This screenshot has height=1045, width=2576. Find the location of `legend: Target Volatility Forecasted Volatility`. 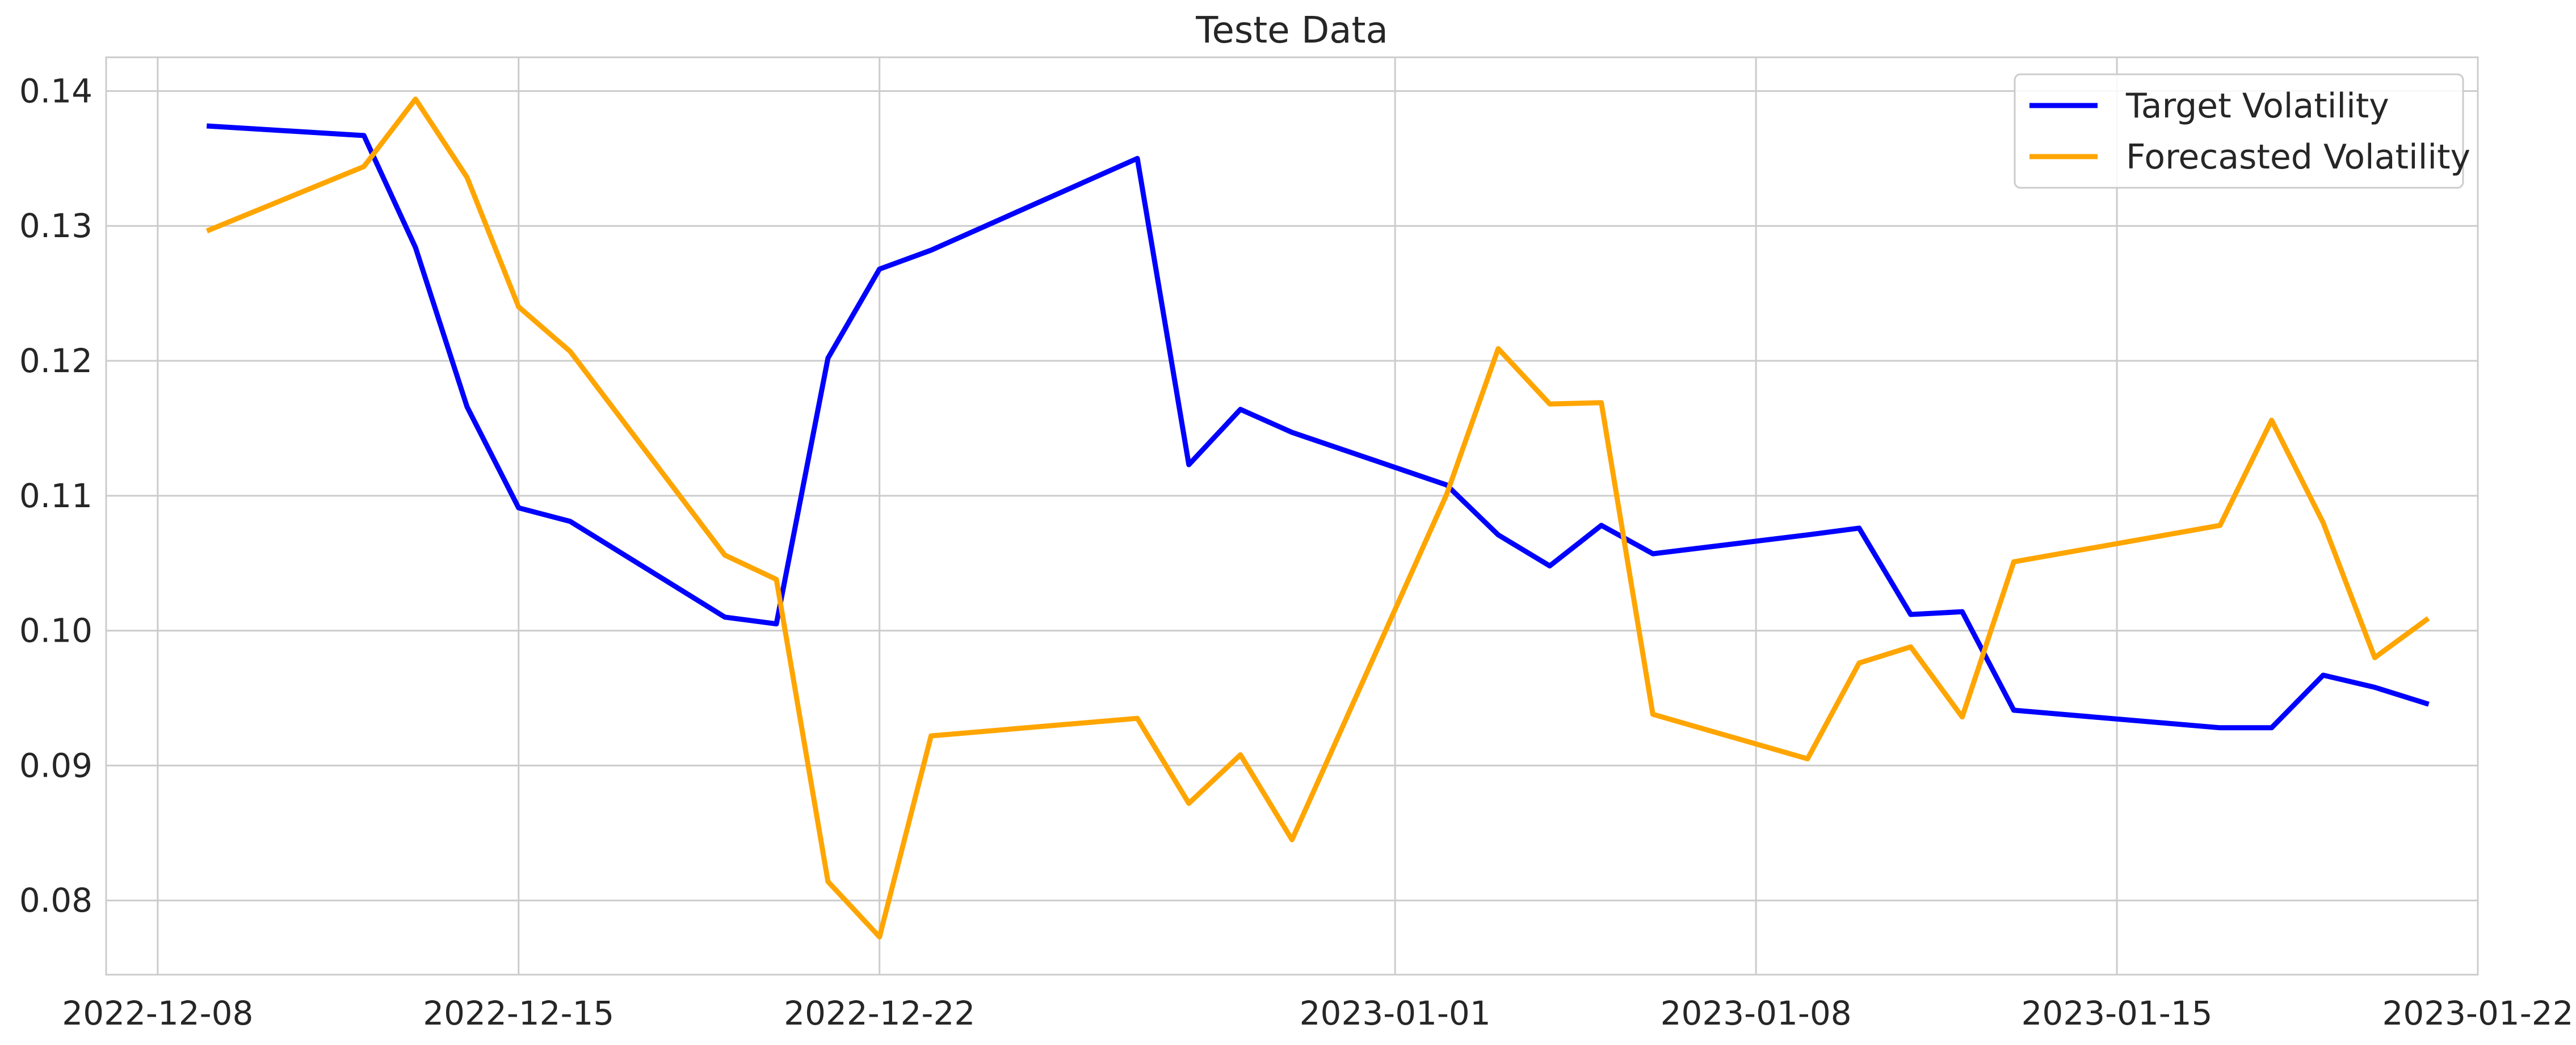

legend: Target Volatility Forecasted Volatility is located at coordinates (2242, 131).